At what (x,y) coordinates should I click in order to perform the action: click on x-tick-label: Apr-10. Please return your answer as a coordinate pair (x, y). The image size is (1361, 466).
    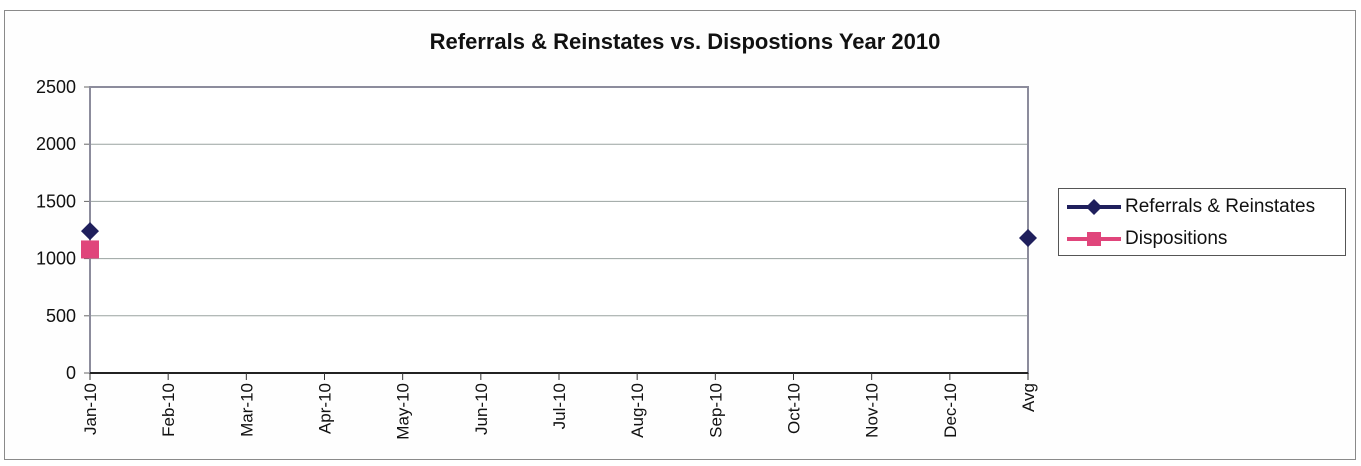
    Looking at the image, I should click on (325, 408).